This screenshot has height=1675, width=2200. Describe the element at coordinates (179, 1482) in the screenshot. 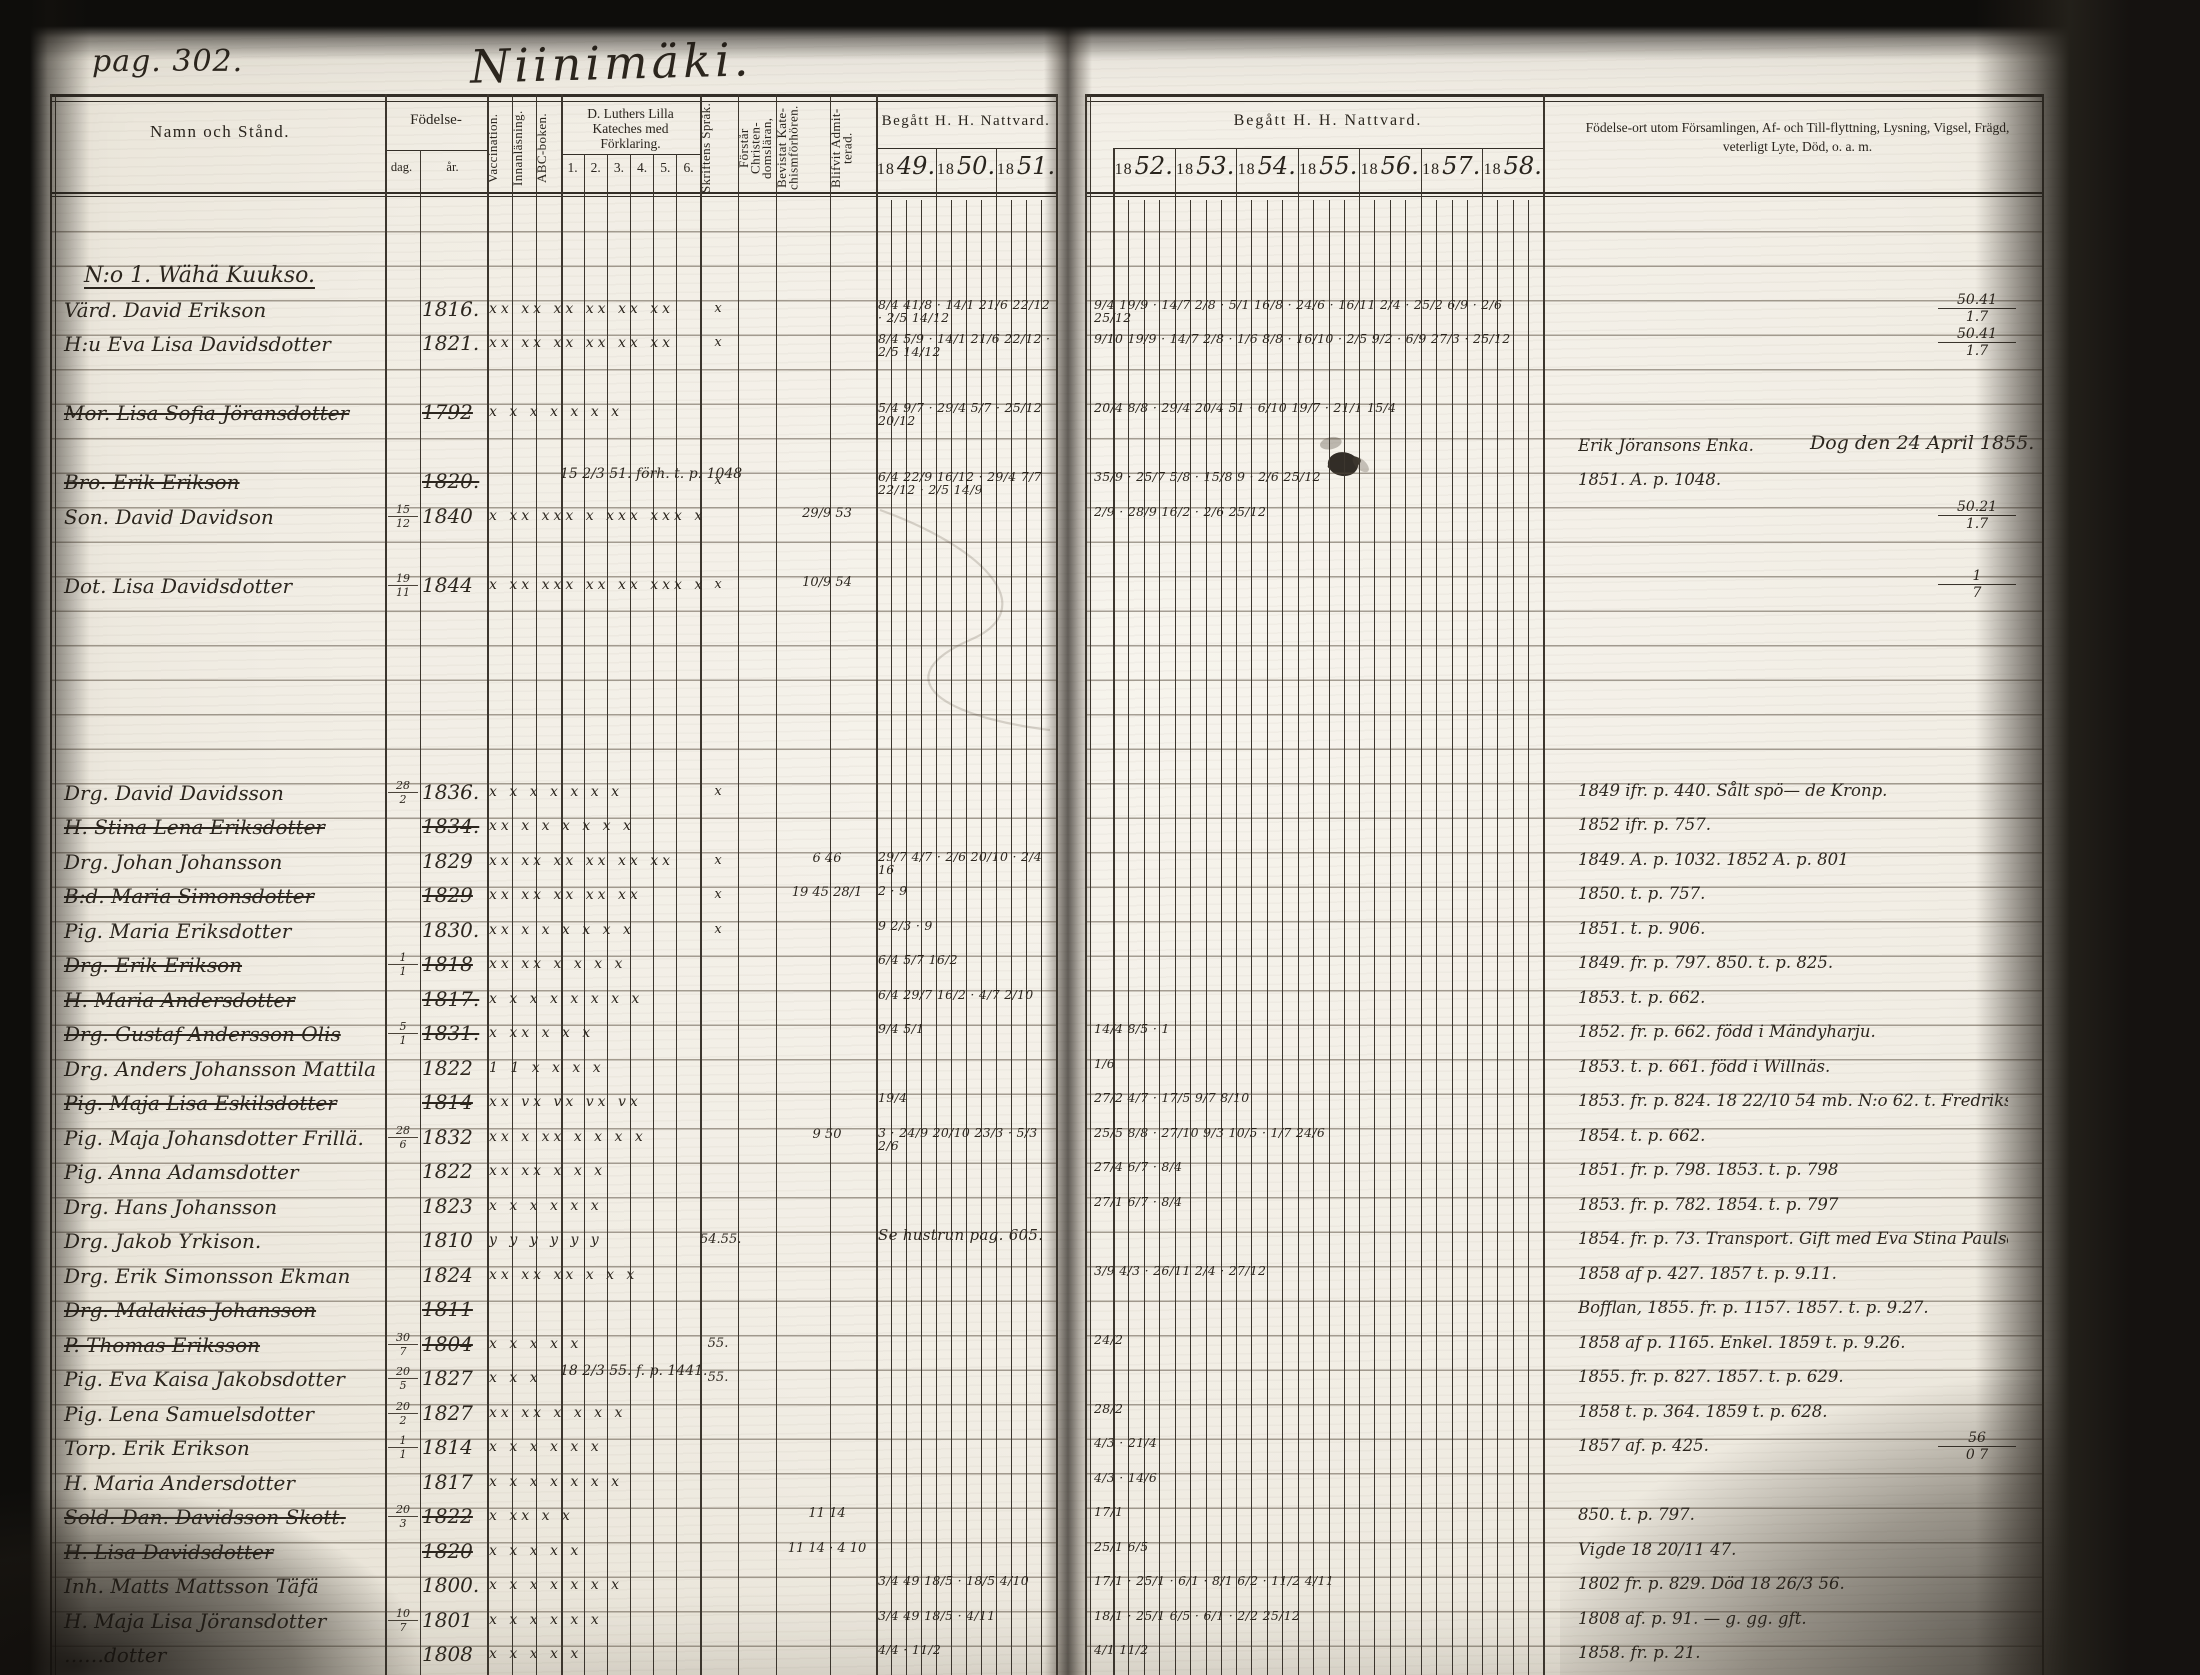

I see `person-name: H. Maria Andersdotter` at that location.